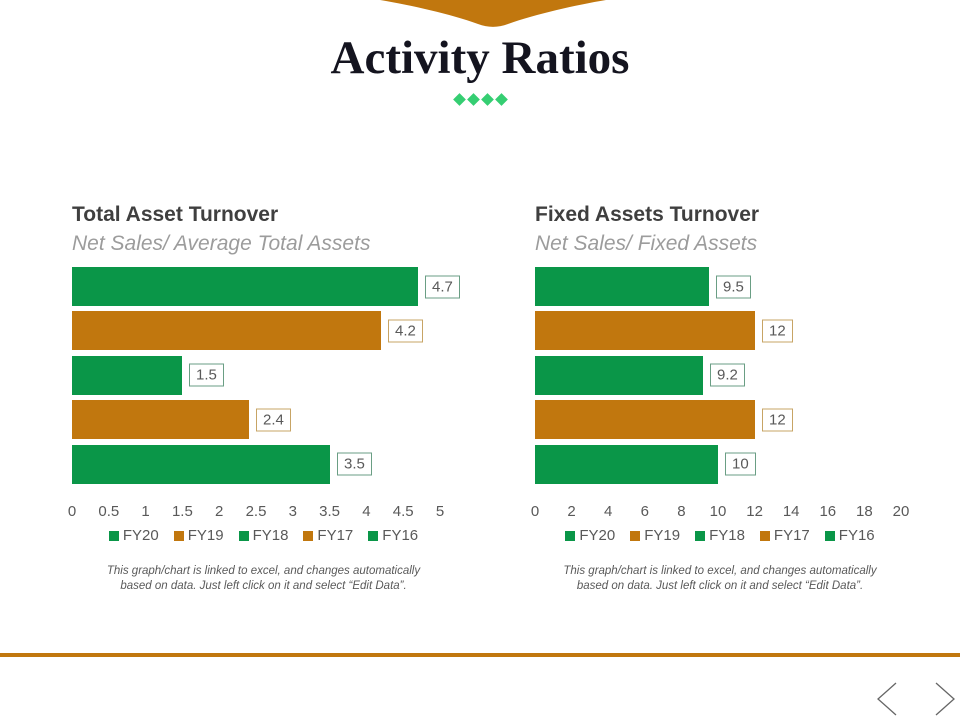 Image resolution: width=960 pixels, height=720 pixels. What do you see at coordinates (292, 511) in the screenshot?
I see `x-axis-tick: 3` at bounding box center [292, 511].